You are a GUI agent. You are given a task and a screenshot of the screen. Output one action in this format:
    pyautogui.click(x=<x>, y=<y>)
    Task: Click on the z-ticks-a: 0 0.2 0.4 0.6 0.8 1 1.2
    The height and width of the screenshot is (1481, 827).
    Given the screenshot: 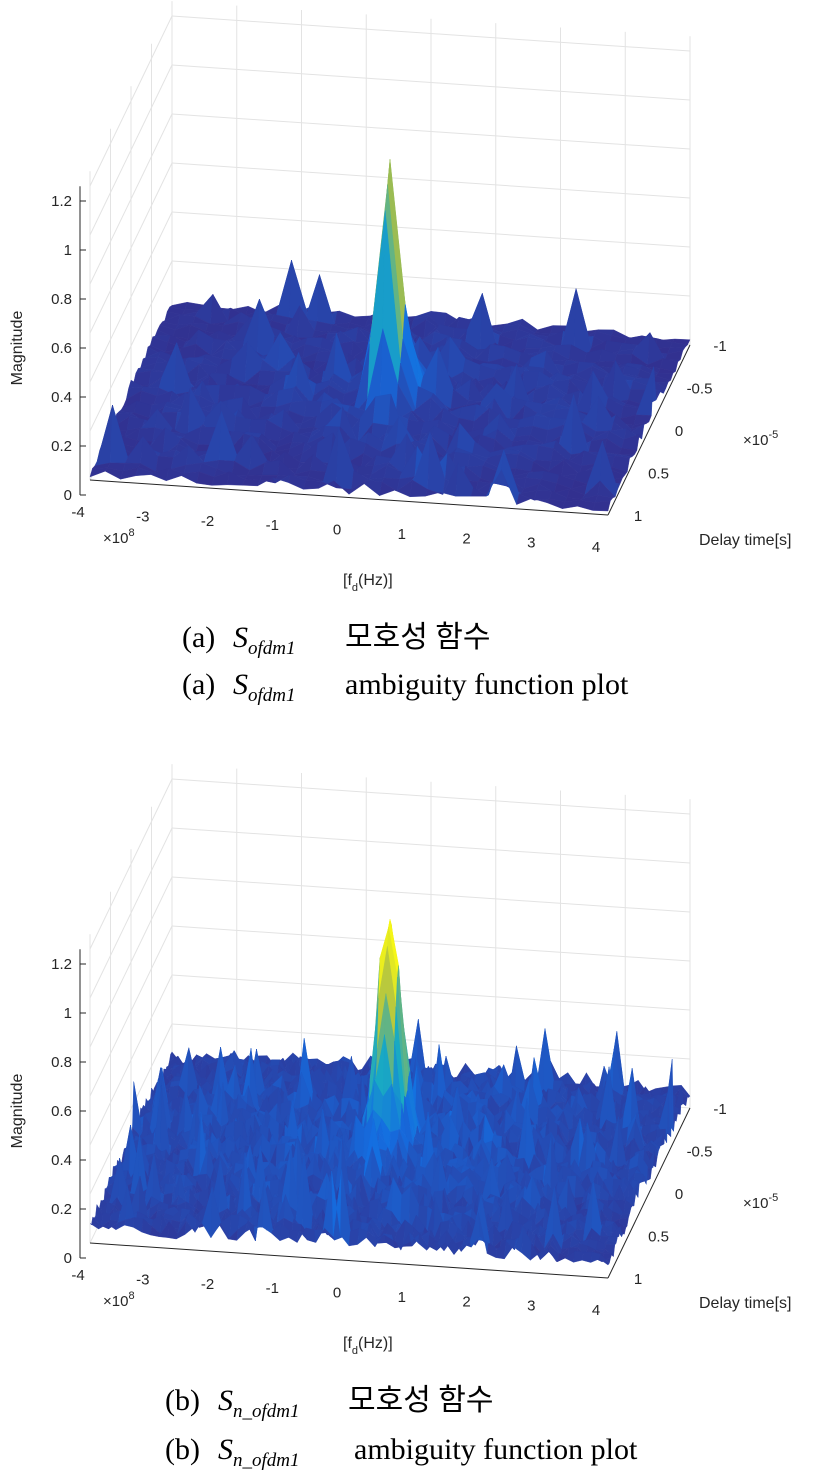 What is the action you would take?
    pyautogui.click(x=68, y=348)
    